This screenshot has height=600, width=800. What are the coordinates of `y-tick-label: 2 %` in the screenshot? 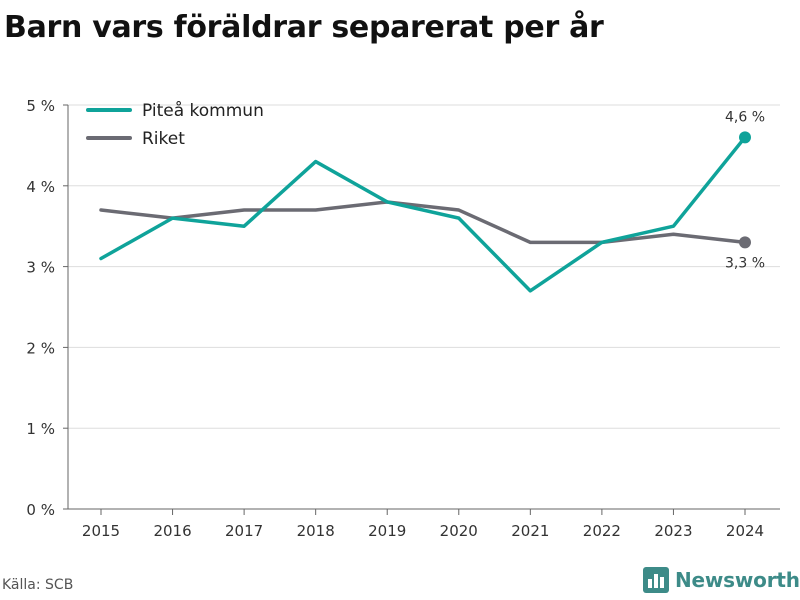 It's located at (40, 348).